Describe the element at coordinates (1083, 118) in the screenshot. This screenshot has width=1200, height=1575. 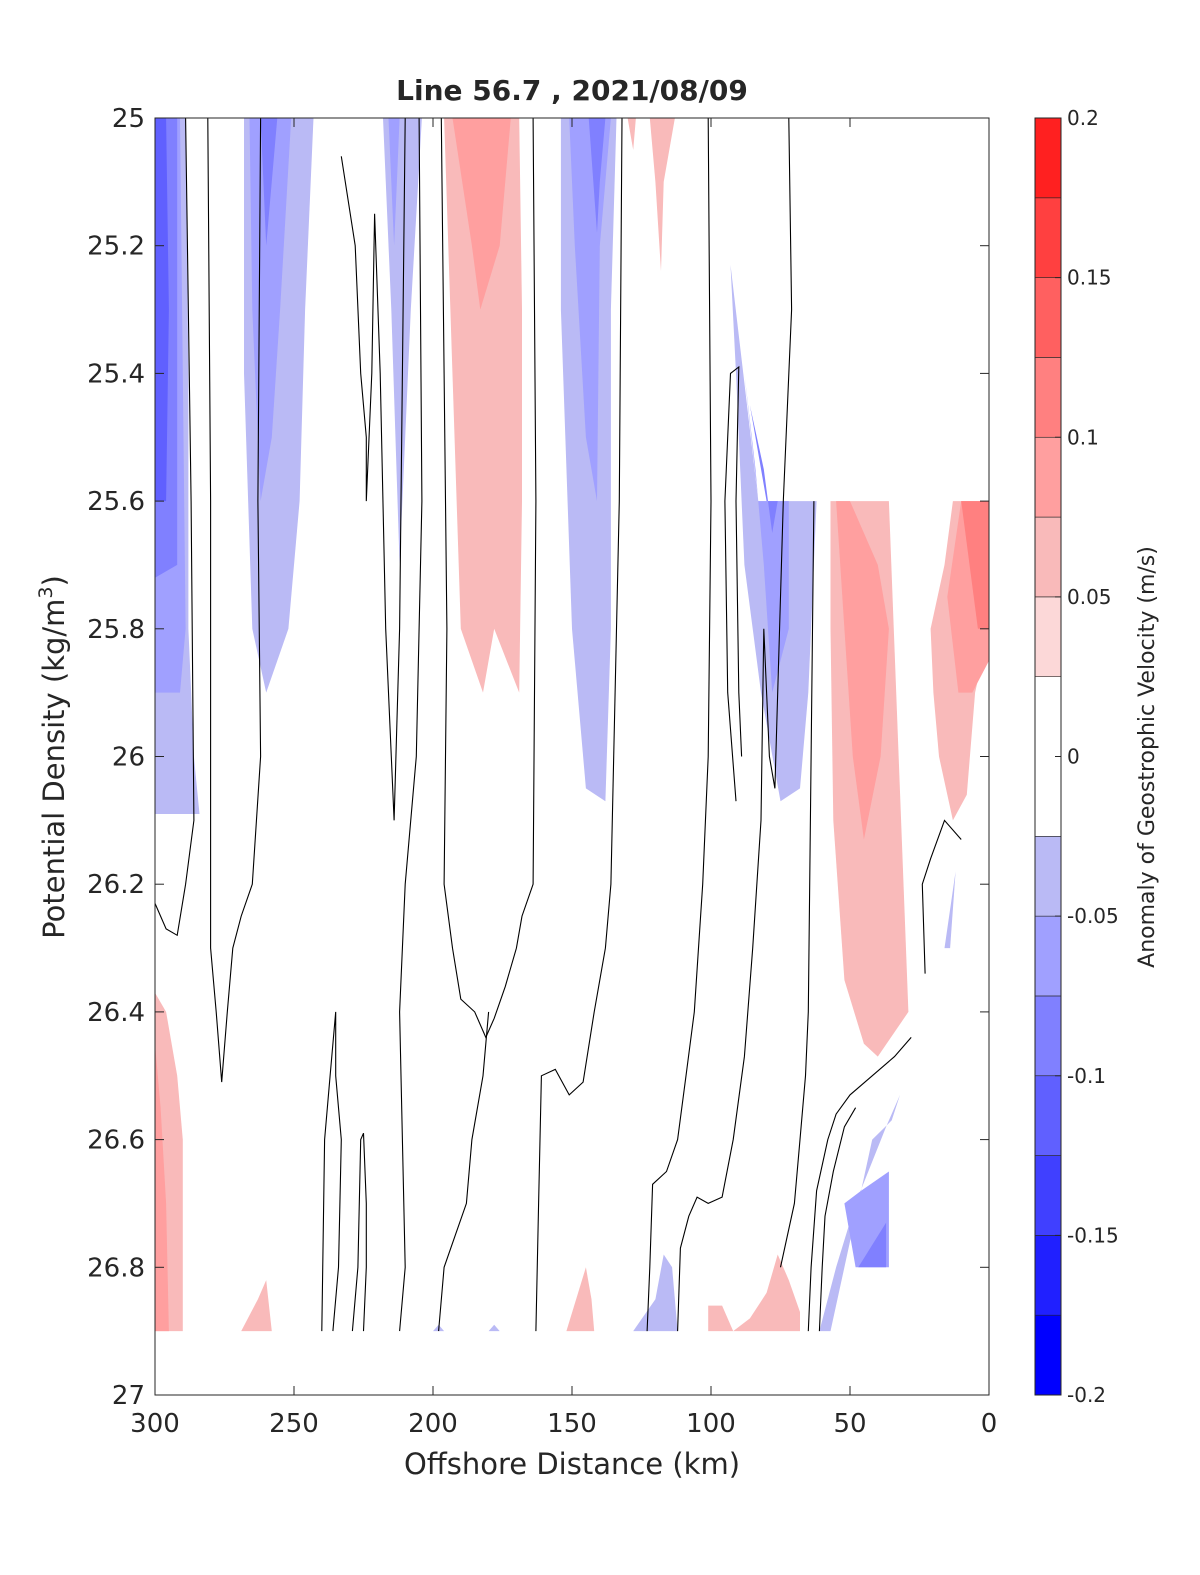
I see `colorbar-tick-label: 0.2` at that location.